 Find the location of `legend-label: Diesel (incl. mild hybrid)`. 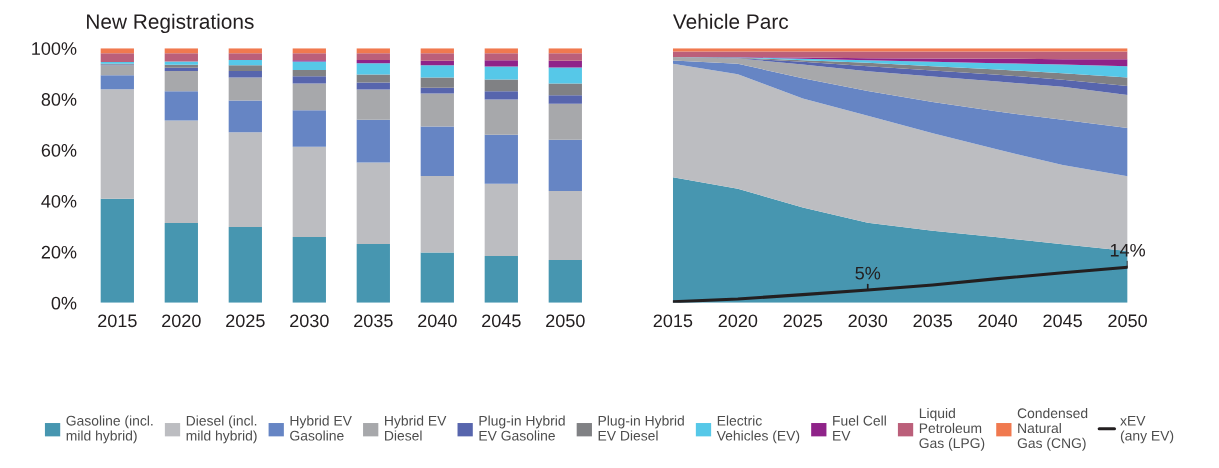

legend-label: Diesel (incl. mild hybrid) is located at coordinates (221, 429).